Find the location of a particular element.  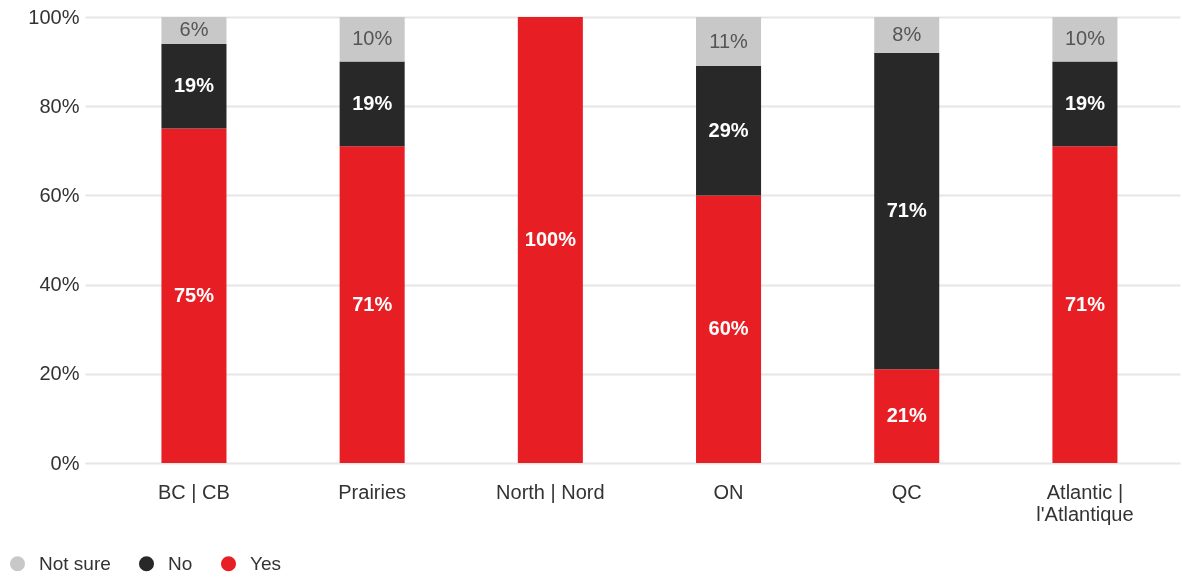

x-tick-label: North | Nord is located at coordinates (550, 491).